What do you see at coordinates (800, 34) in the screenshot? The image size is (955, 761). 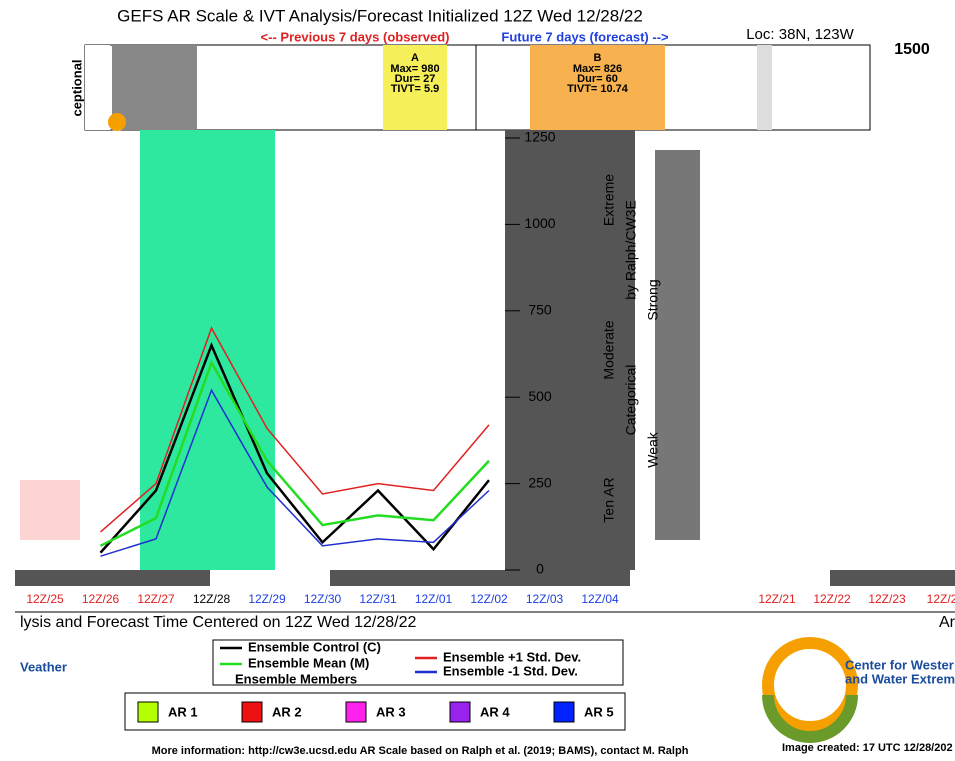 I see `location: Loc: 38N, 123W` at bounding box center [800, 34].